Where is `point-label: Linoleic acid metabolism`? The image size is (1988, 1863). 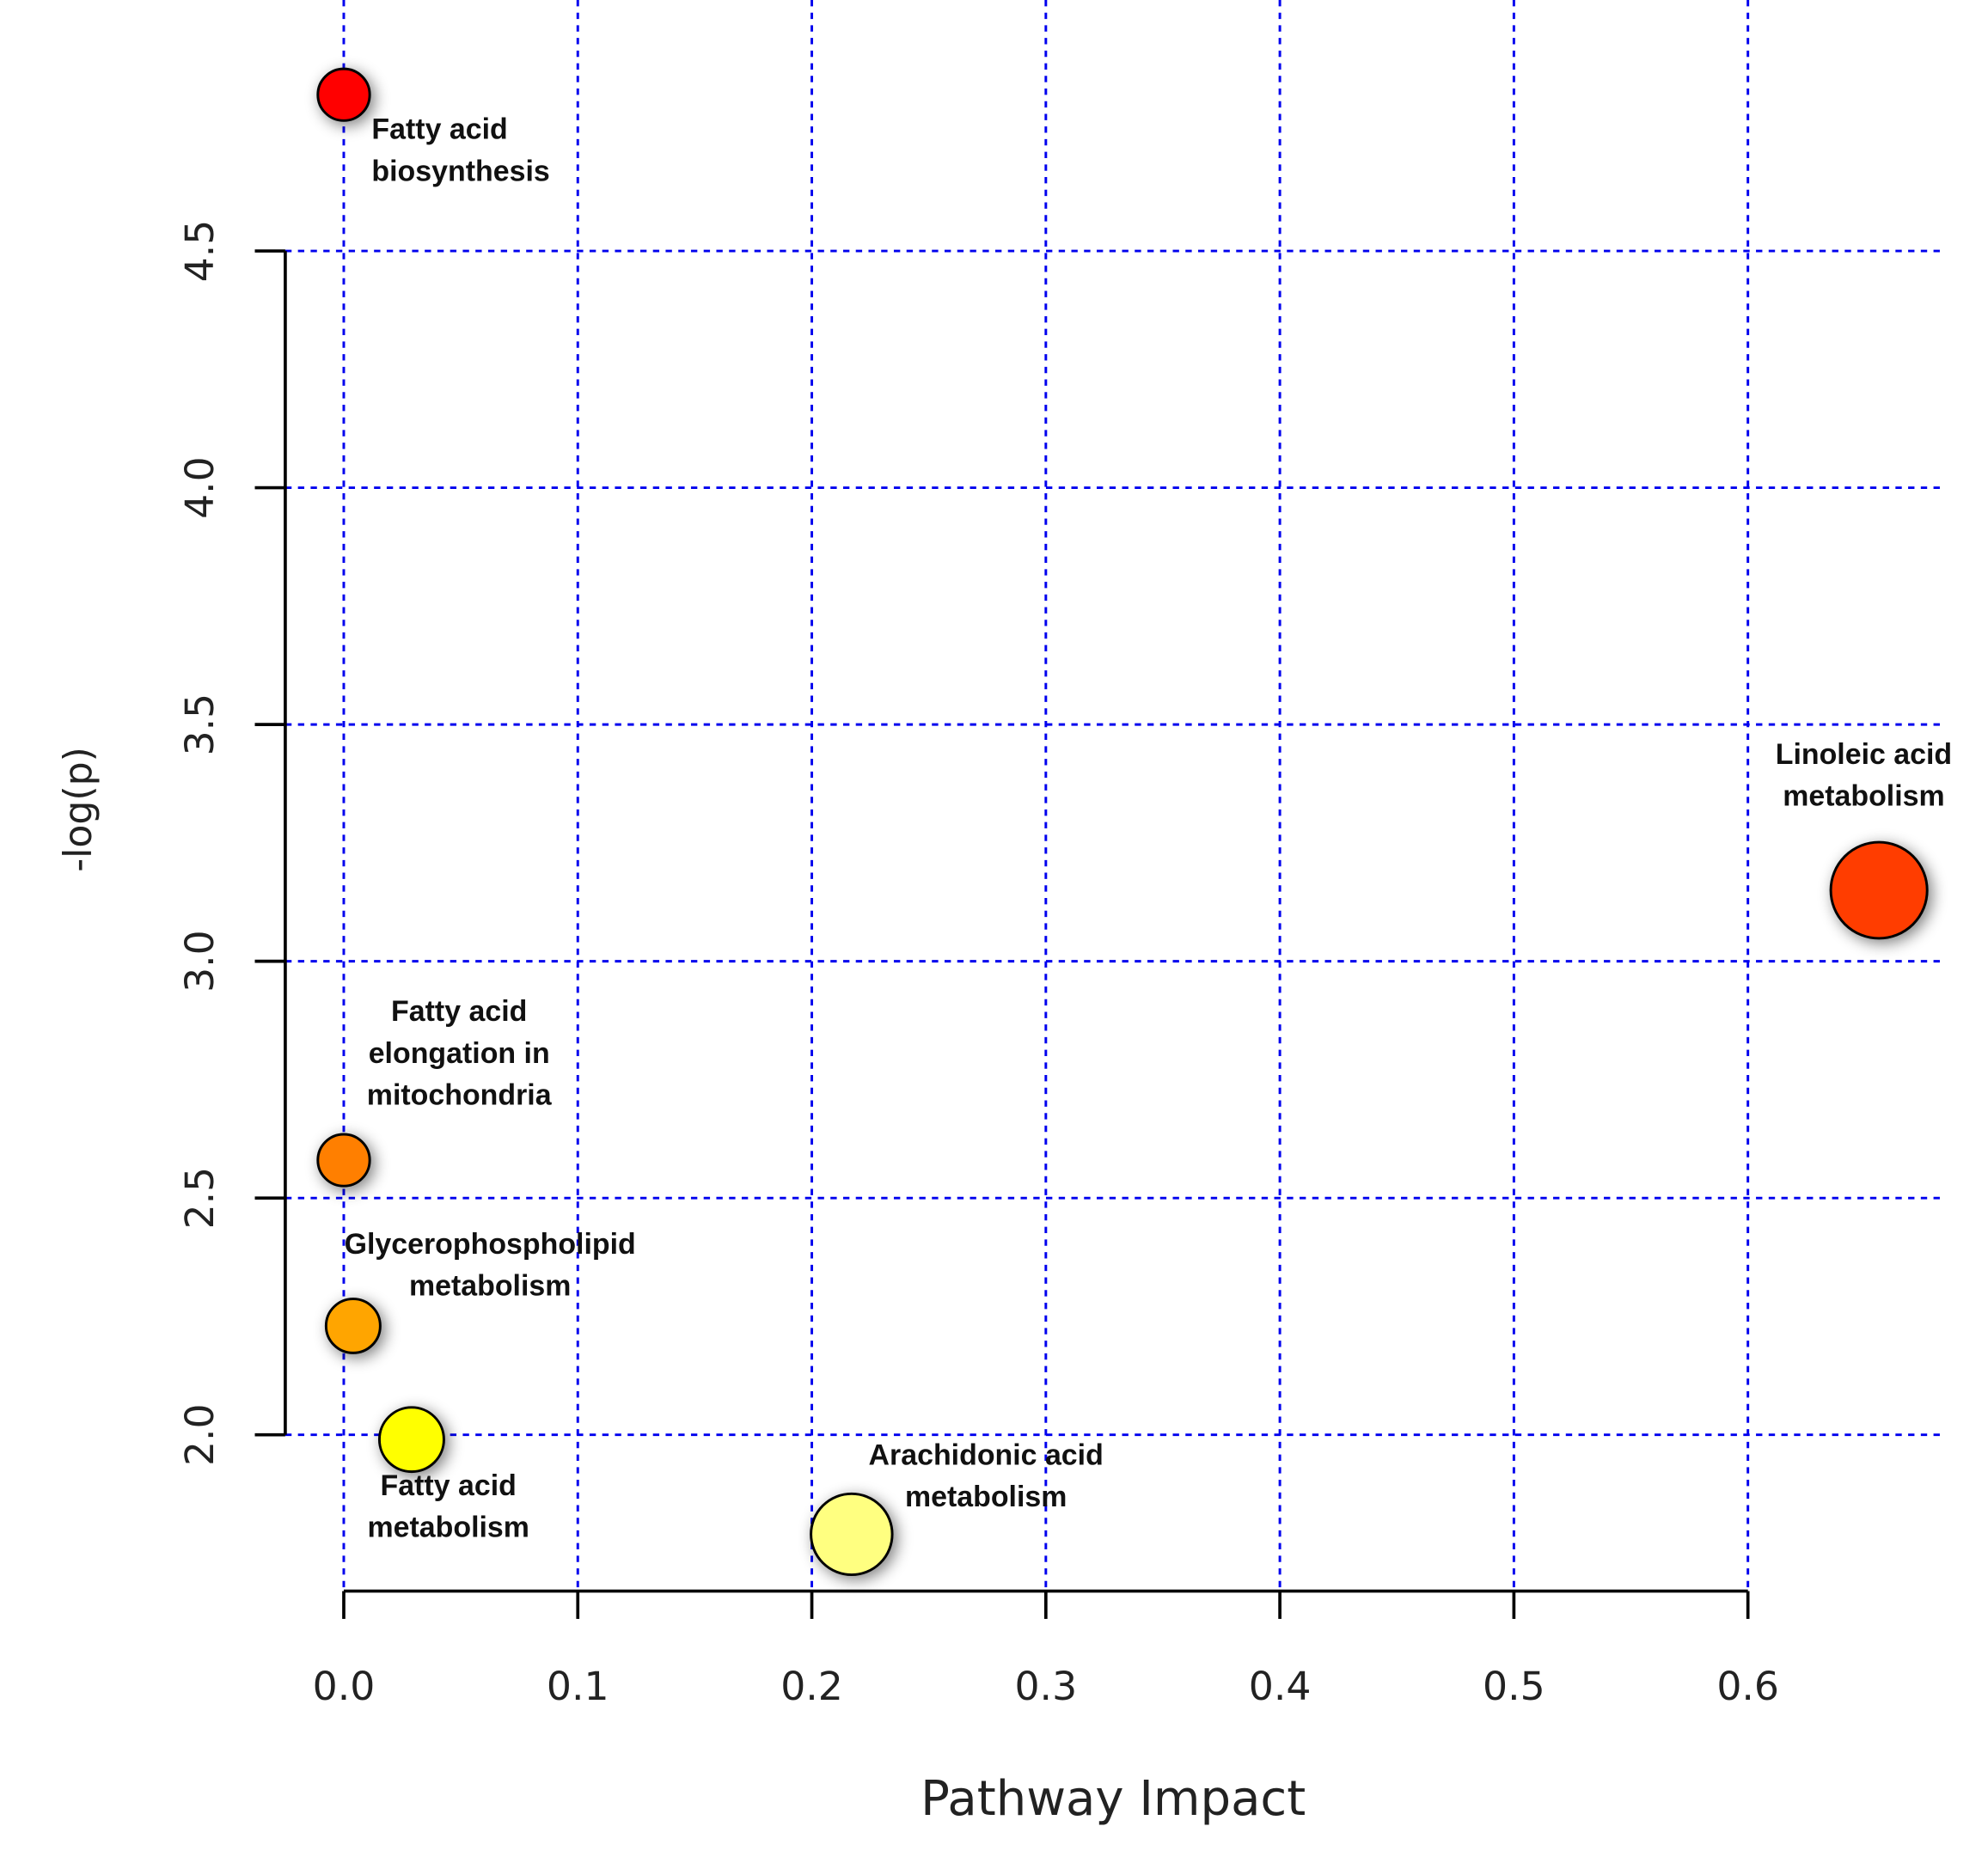 point-label: Linoleic acid metabolism is located at coordinates (1864, 776).